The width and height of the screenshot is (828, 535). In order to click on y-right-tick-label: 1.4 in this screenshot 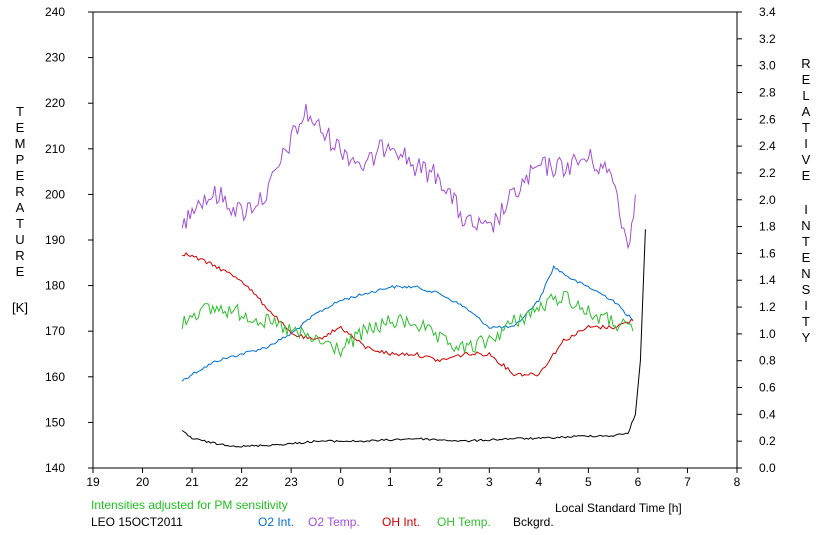, I will do `click(767, 280)`.